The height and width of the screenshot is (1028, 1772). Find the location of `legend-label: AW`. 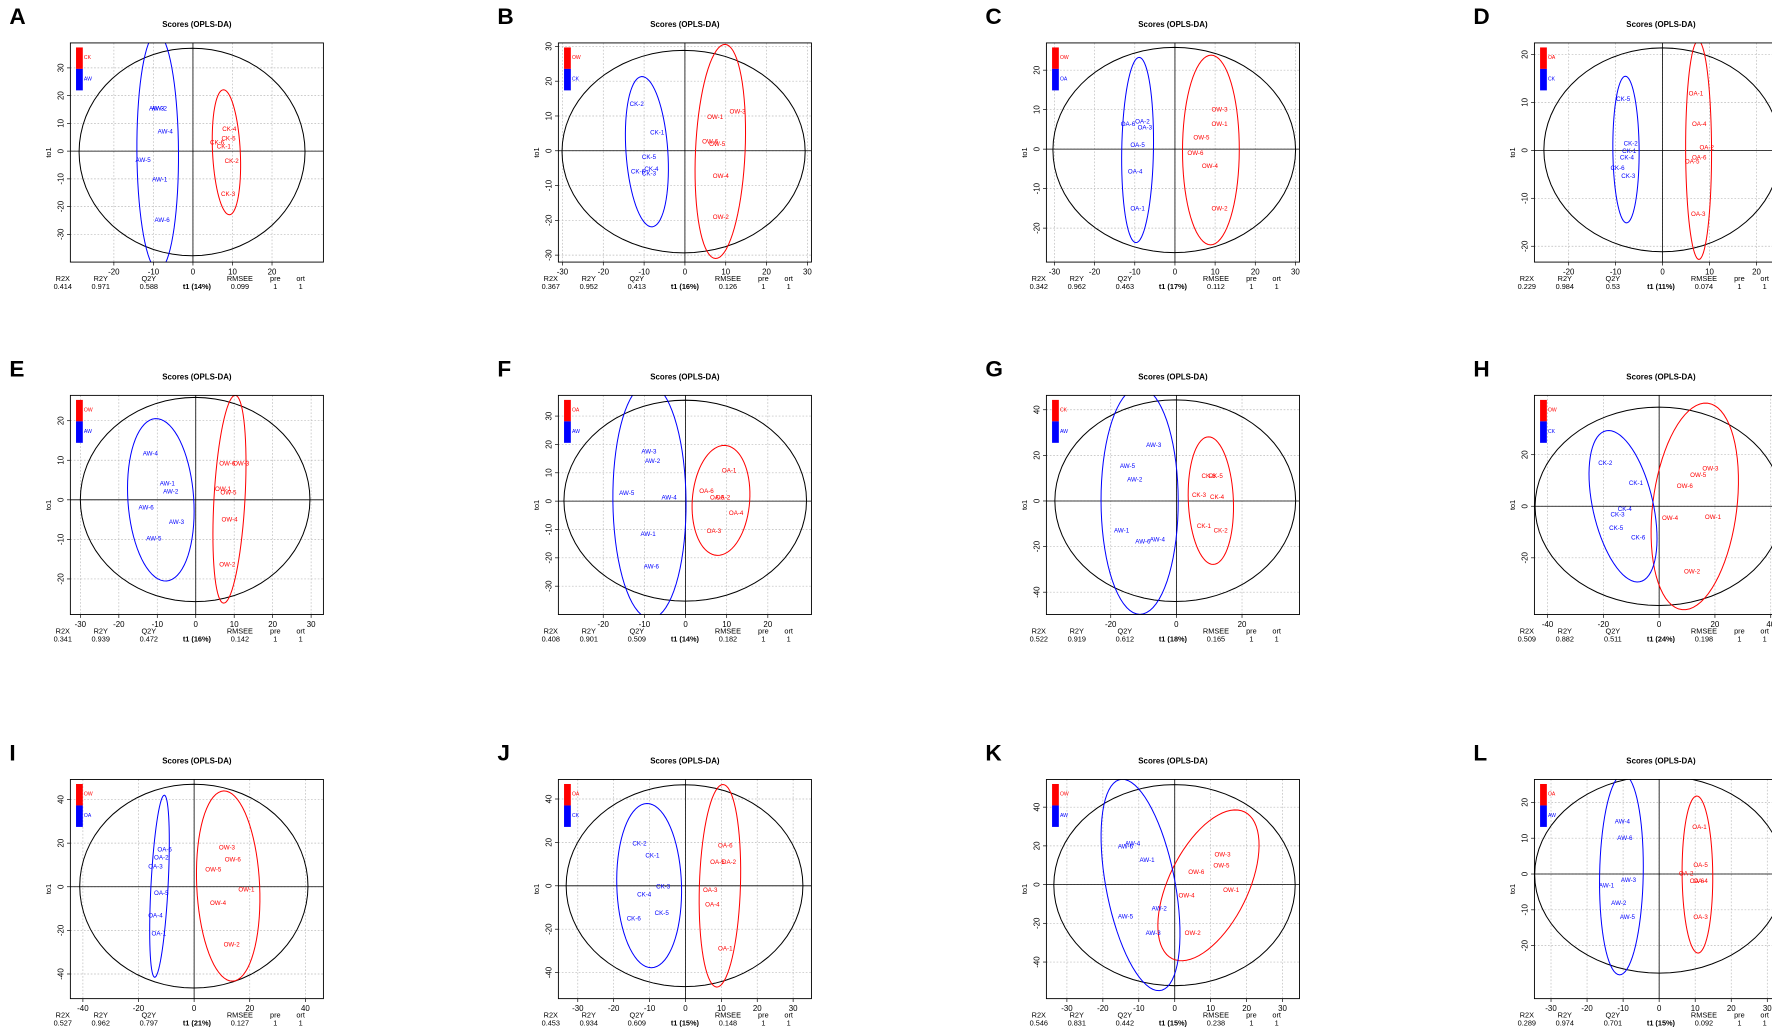

legend-label: AW is located at coordinates (1064, 816).